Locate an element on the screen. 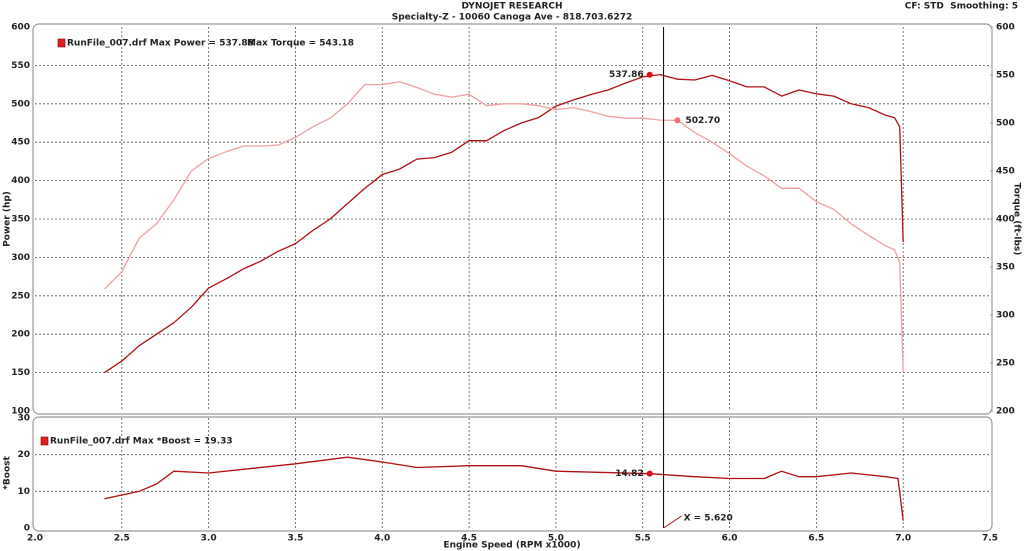 The width and height of the screenshot is (1024, 551). marker-label: 14.82 is located at coordinates (629, 474).